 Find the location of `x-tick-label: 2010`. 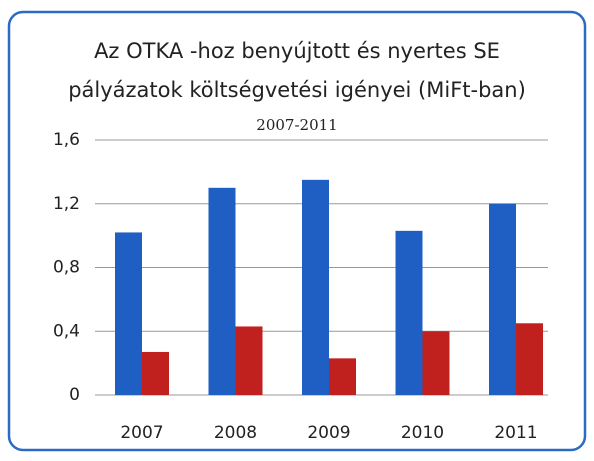

x-tick-label: 2010 is located at coordinates (422, 433).